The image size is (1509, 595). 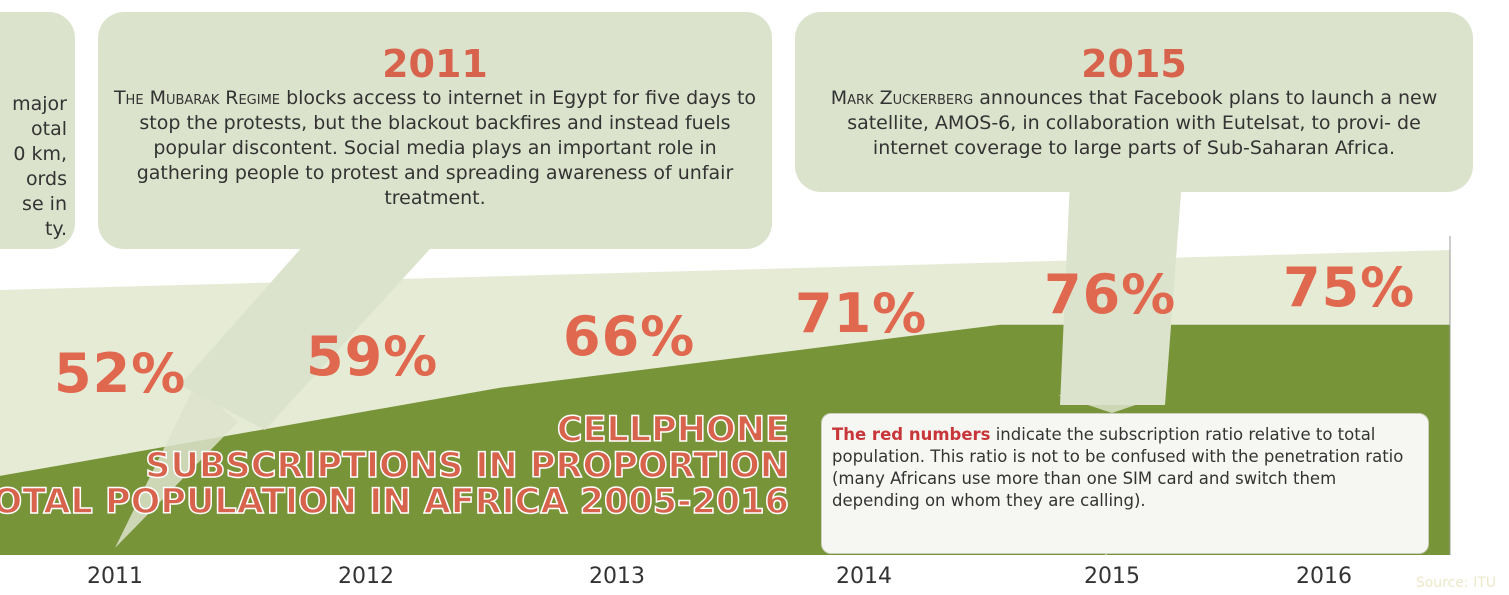 I want to click on note-highlight: The red numbers, so click(x=911, y=434).